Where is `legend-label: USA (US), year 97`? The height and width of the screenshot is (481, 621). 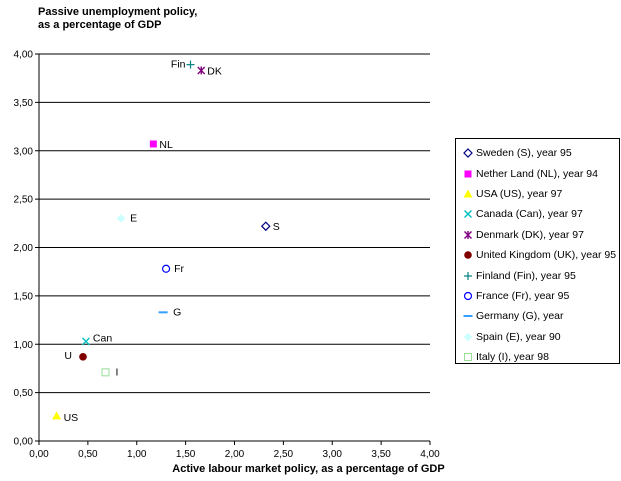 legend-label: USA (US), year 97 is located at coordinates (519, 193).